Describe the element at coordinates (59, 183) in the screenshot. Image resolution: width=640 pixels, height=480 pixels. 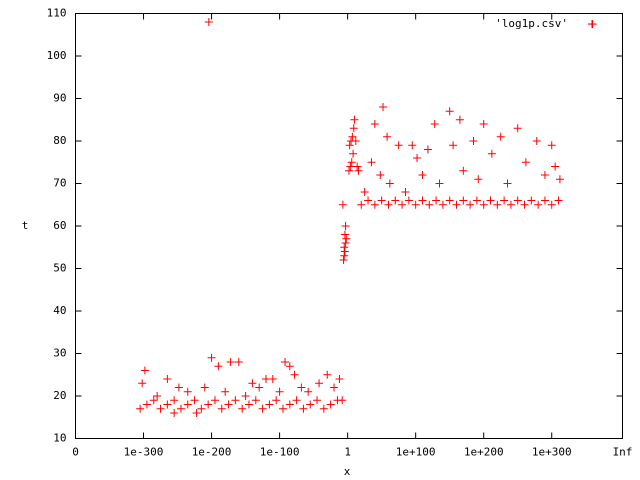
I see `y-tick-label: 70` at that location.